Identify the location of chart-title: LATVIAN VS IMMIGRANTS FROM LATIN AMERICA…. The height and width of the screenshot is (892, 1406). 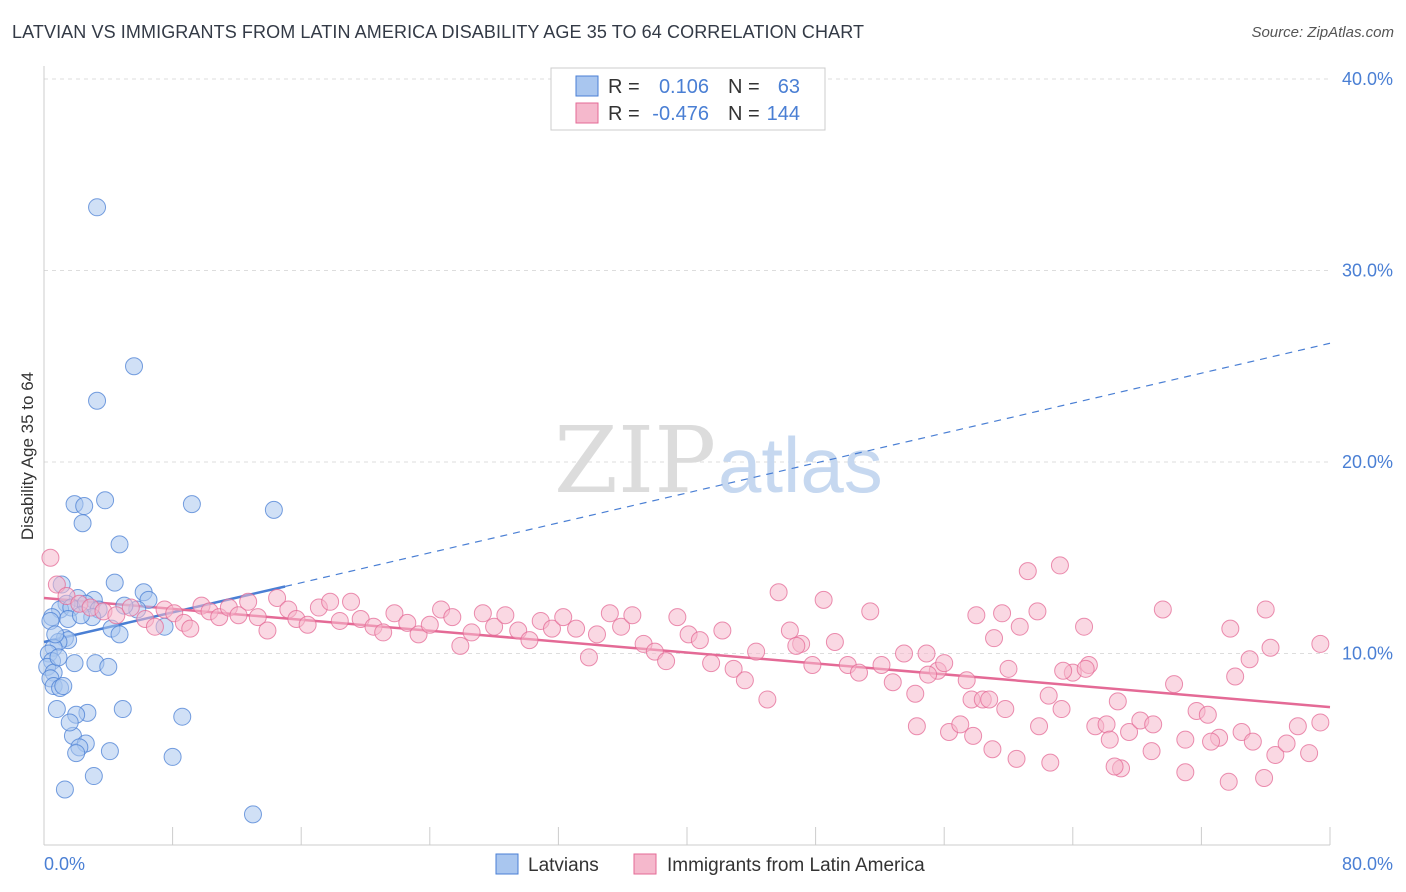
(438, 32).